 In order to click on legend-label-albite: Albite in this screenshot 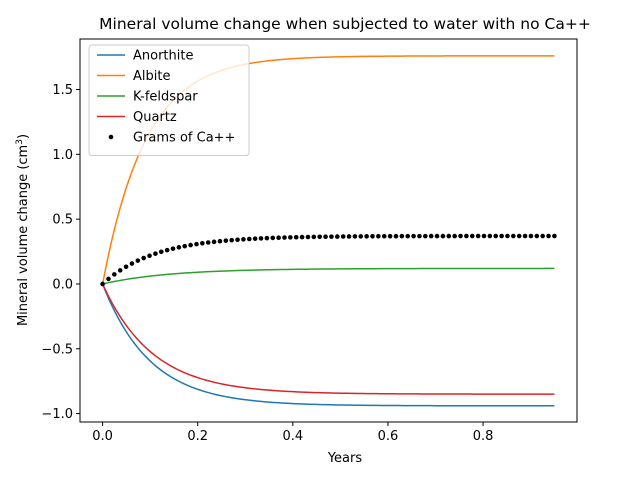, I will do `click(151, 76)`.